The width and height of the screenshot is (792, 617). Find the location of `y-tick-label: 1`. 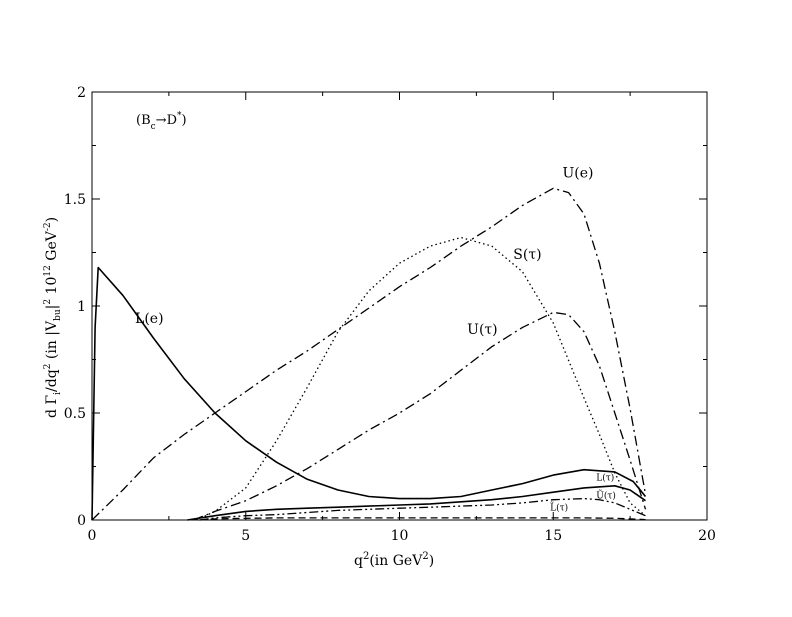

y-tick-label: 1 is located at coordinates (81, 307).